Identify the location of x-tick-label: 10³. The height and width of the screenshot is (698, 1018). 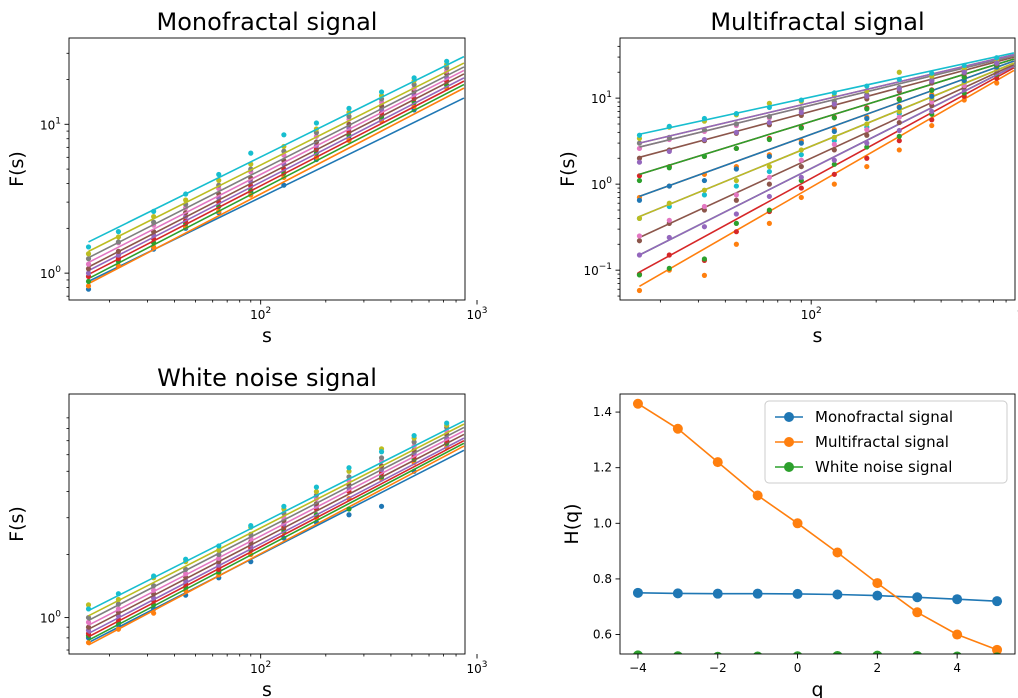
(477, 314).